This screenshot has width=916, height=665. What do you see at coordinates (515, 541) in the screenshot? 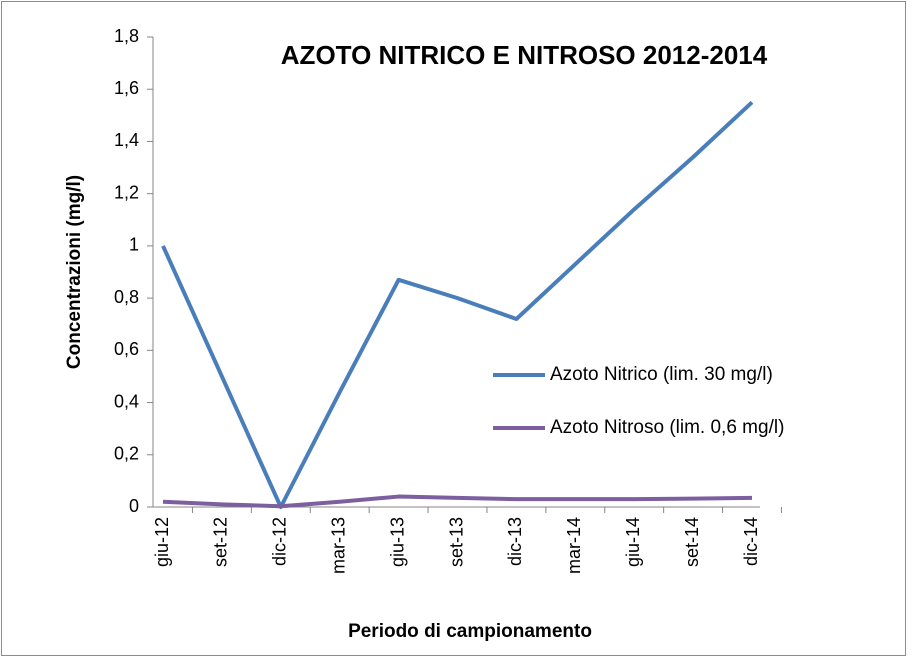
I see `x-tick-label: dic-13` at bounding box center [515, 541].